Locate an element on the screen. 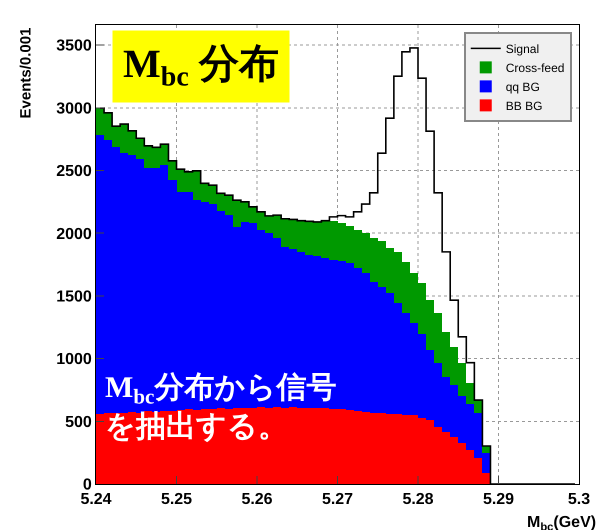  y-tick-label: 2000 is located at coordinates (74, 234).